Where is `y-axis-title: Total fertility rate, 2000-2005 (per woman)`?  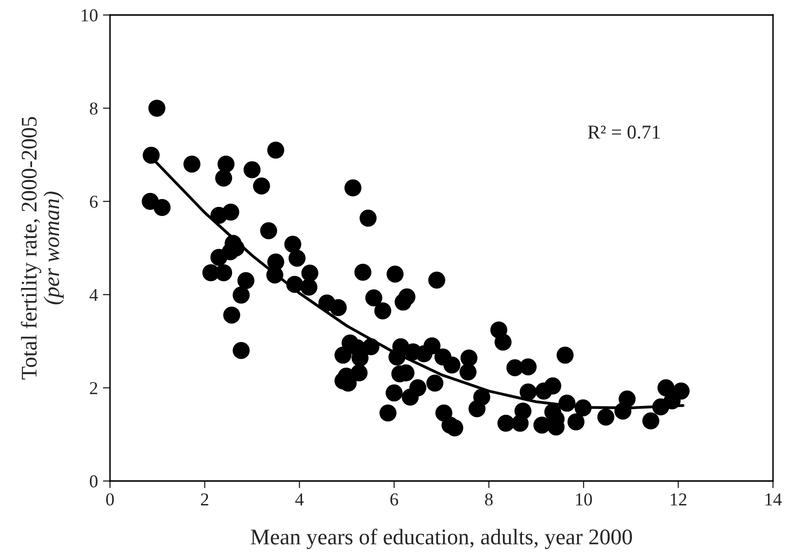
y-axis-title: Total fertility rate, 2000-2005 (per woman) is located at coordinates (42, 248).